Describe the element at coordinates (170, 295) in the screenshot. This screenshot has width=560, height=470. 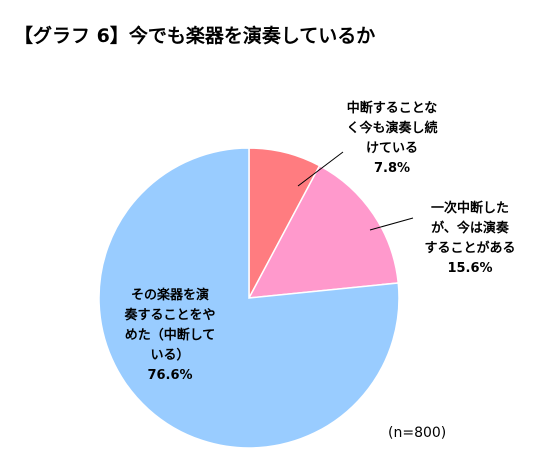
I see `slice-label-line: その楽器を演` at that location.